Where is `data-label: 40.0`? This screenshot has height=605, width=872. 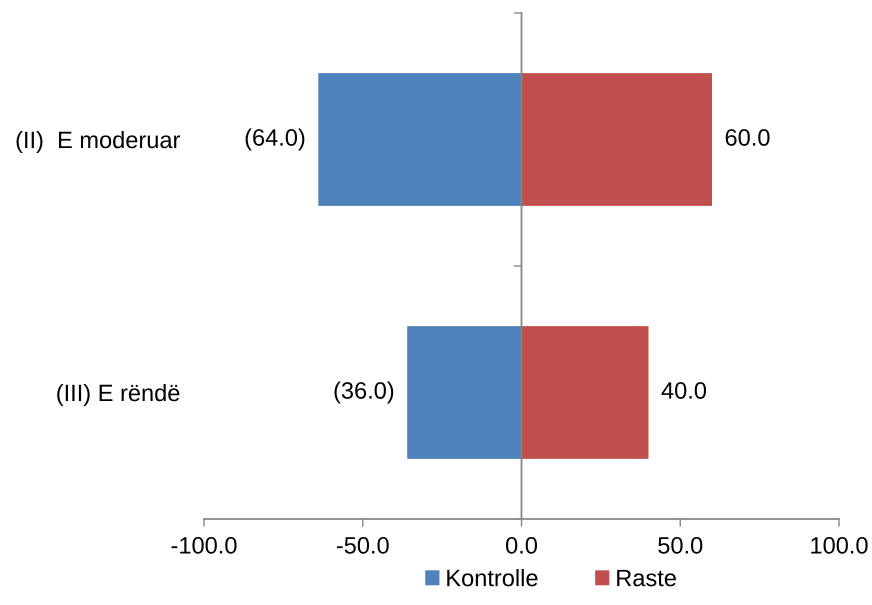 data-label: 40.0 is located at coordinates (684, 390).